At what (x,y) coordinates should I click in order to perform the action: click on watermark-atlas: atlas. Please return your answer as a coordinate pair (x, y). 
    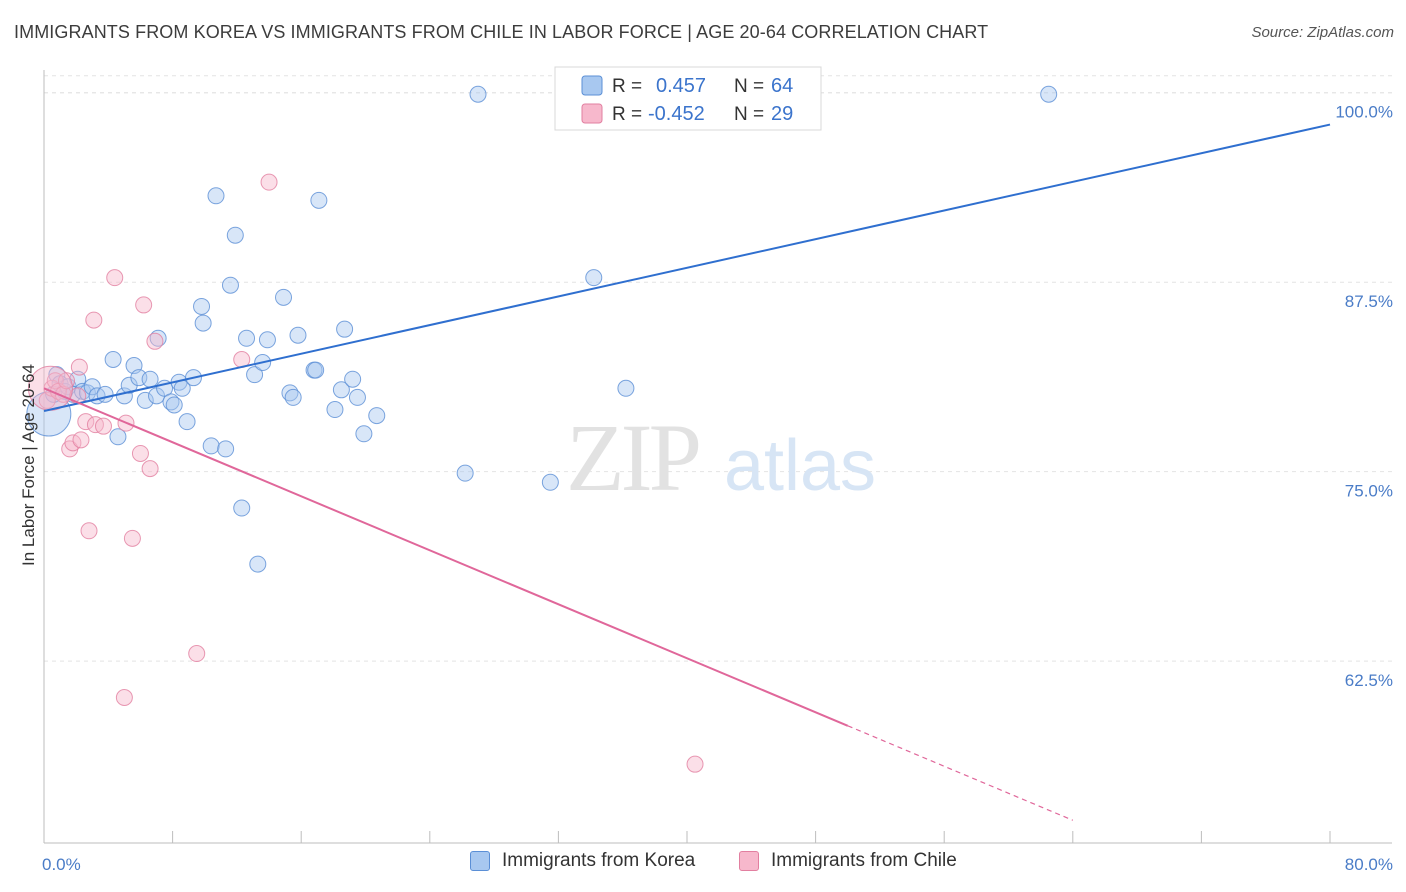
    Looking at the image, I should click on (800, 466).